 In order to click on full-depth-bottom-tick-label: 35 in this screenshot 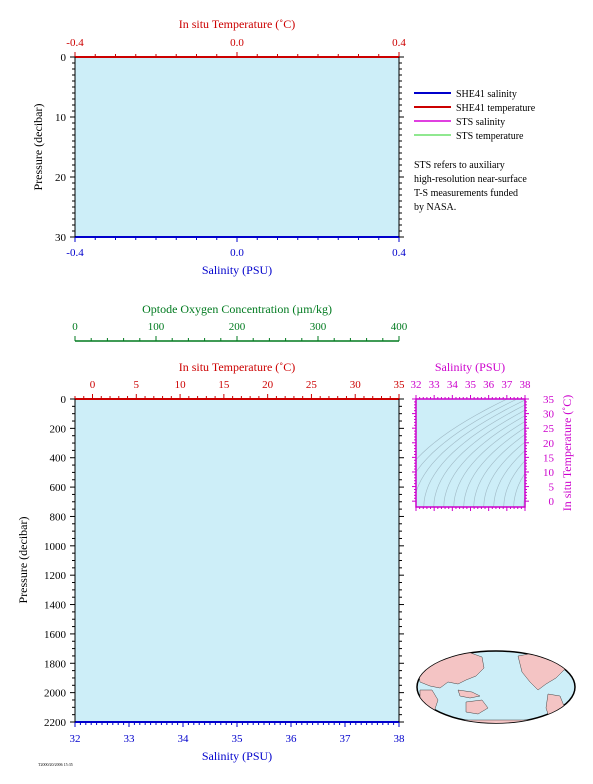, I will do `click(238, 739)`.